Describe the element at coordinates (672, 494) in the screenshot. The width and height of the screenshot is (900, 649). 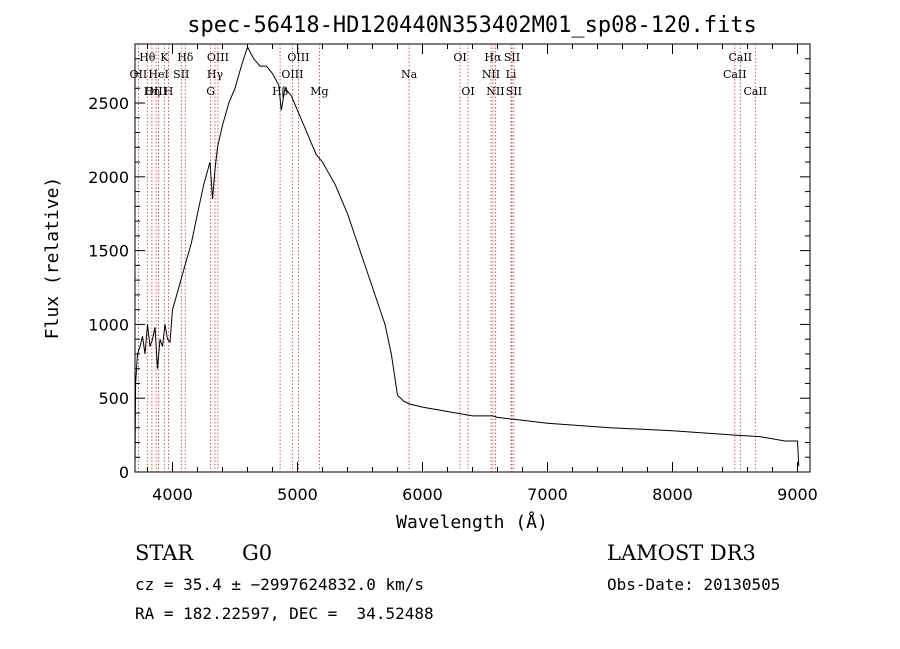
I see `x-tick-label: 8000` at that location.